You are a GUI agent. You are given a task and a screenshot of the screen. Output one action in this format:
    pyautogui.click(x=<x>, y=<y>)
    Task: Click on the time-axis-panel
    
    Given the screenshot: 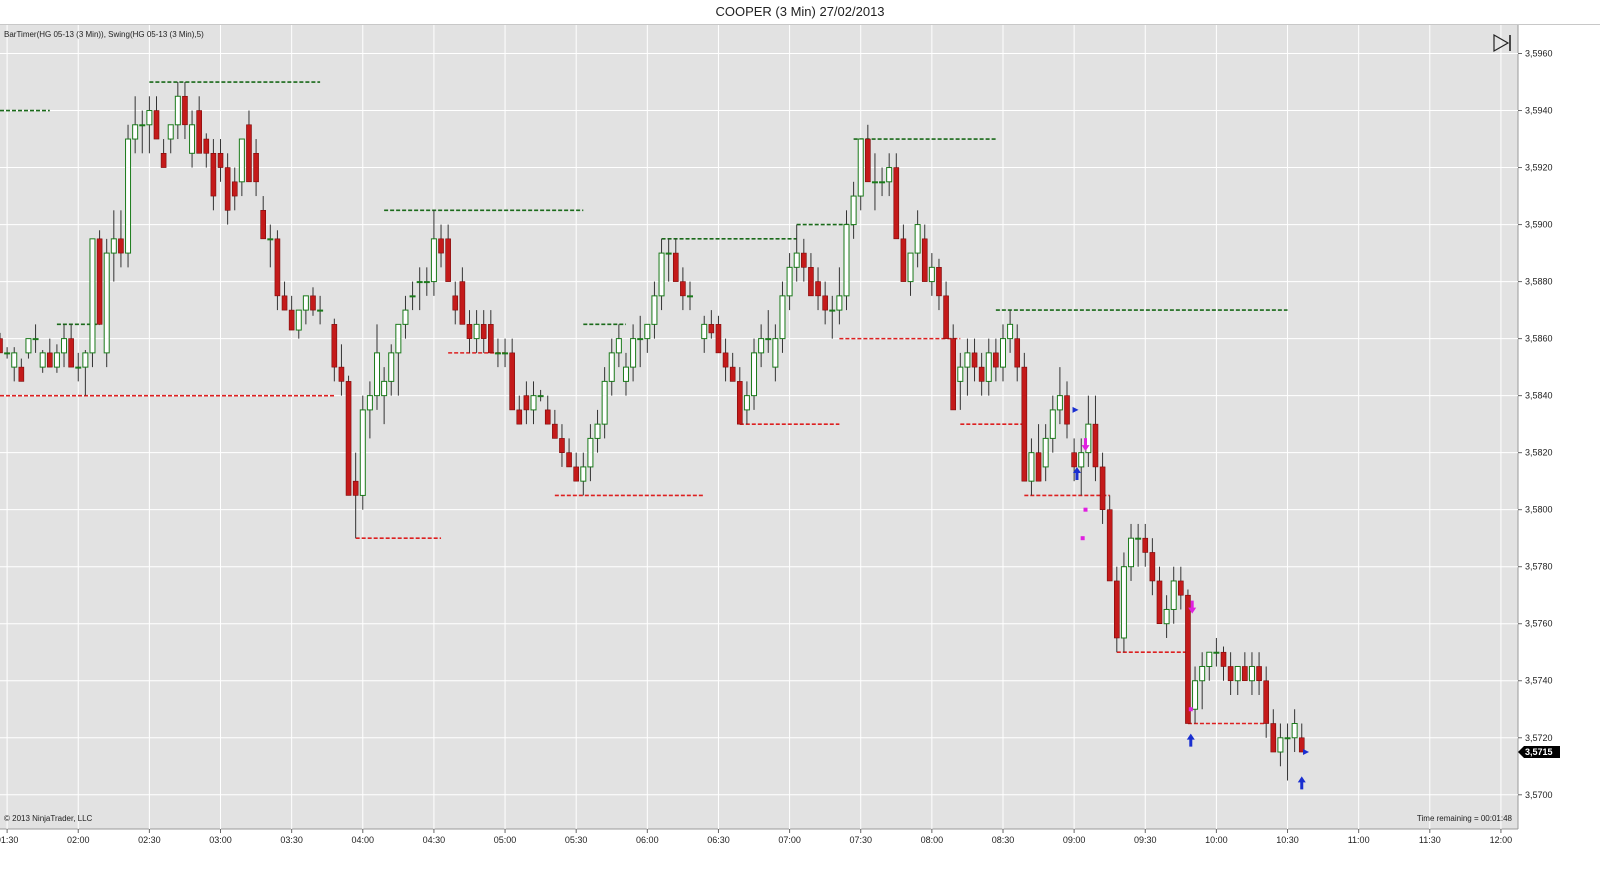 What is the action you would take?
    pyautogui.click(x=759, y=856)
    